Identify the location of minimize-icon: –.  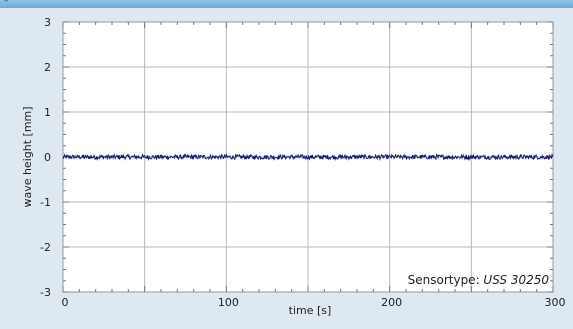
(6, 3).